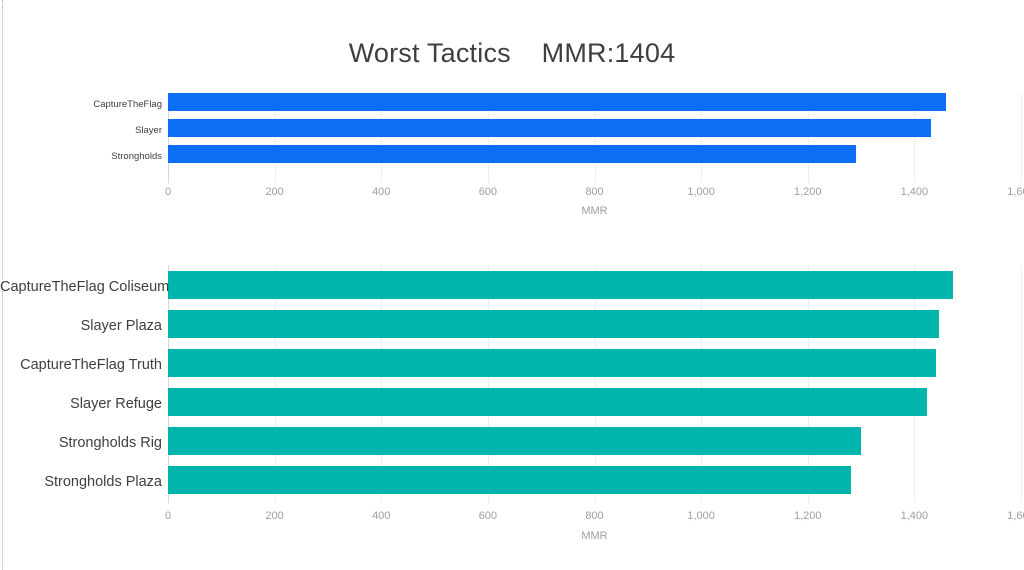  I want to click on category-label: CaptureTheFlag Coliseum, so click(85, 287).